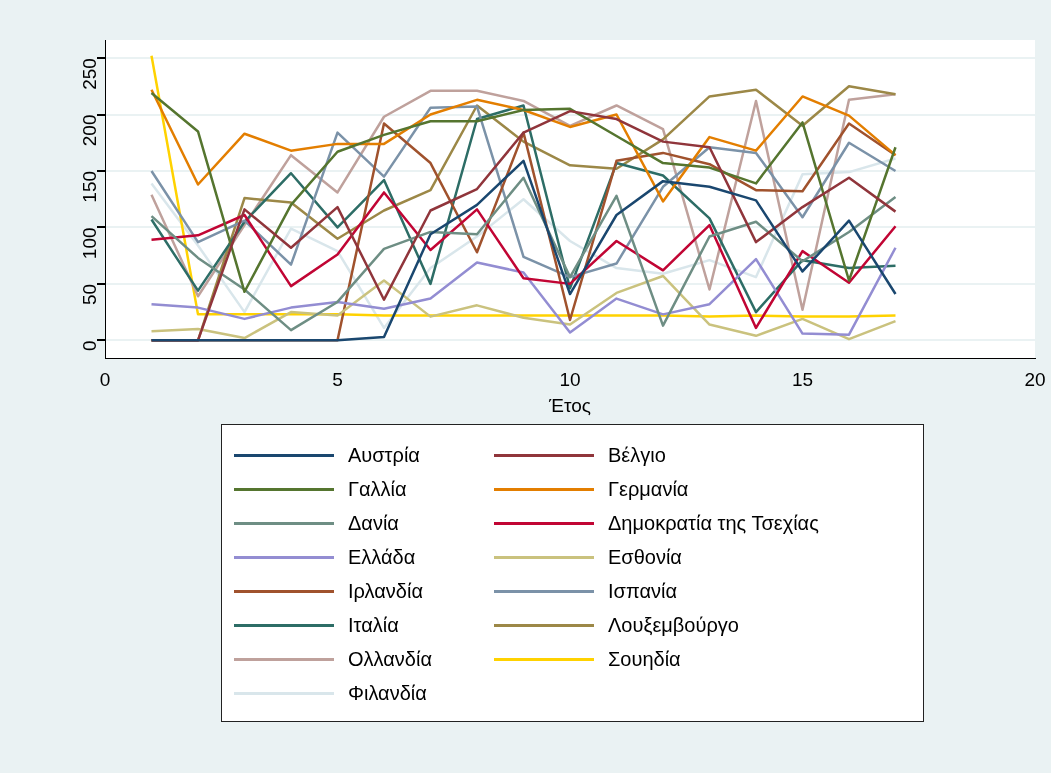 The image size is (1051, 773). Describe the element at coordinates (648, 489) in the screenshot. I see `legend-label: Γερμανία` at that location.